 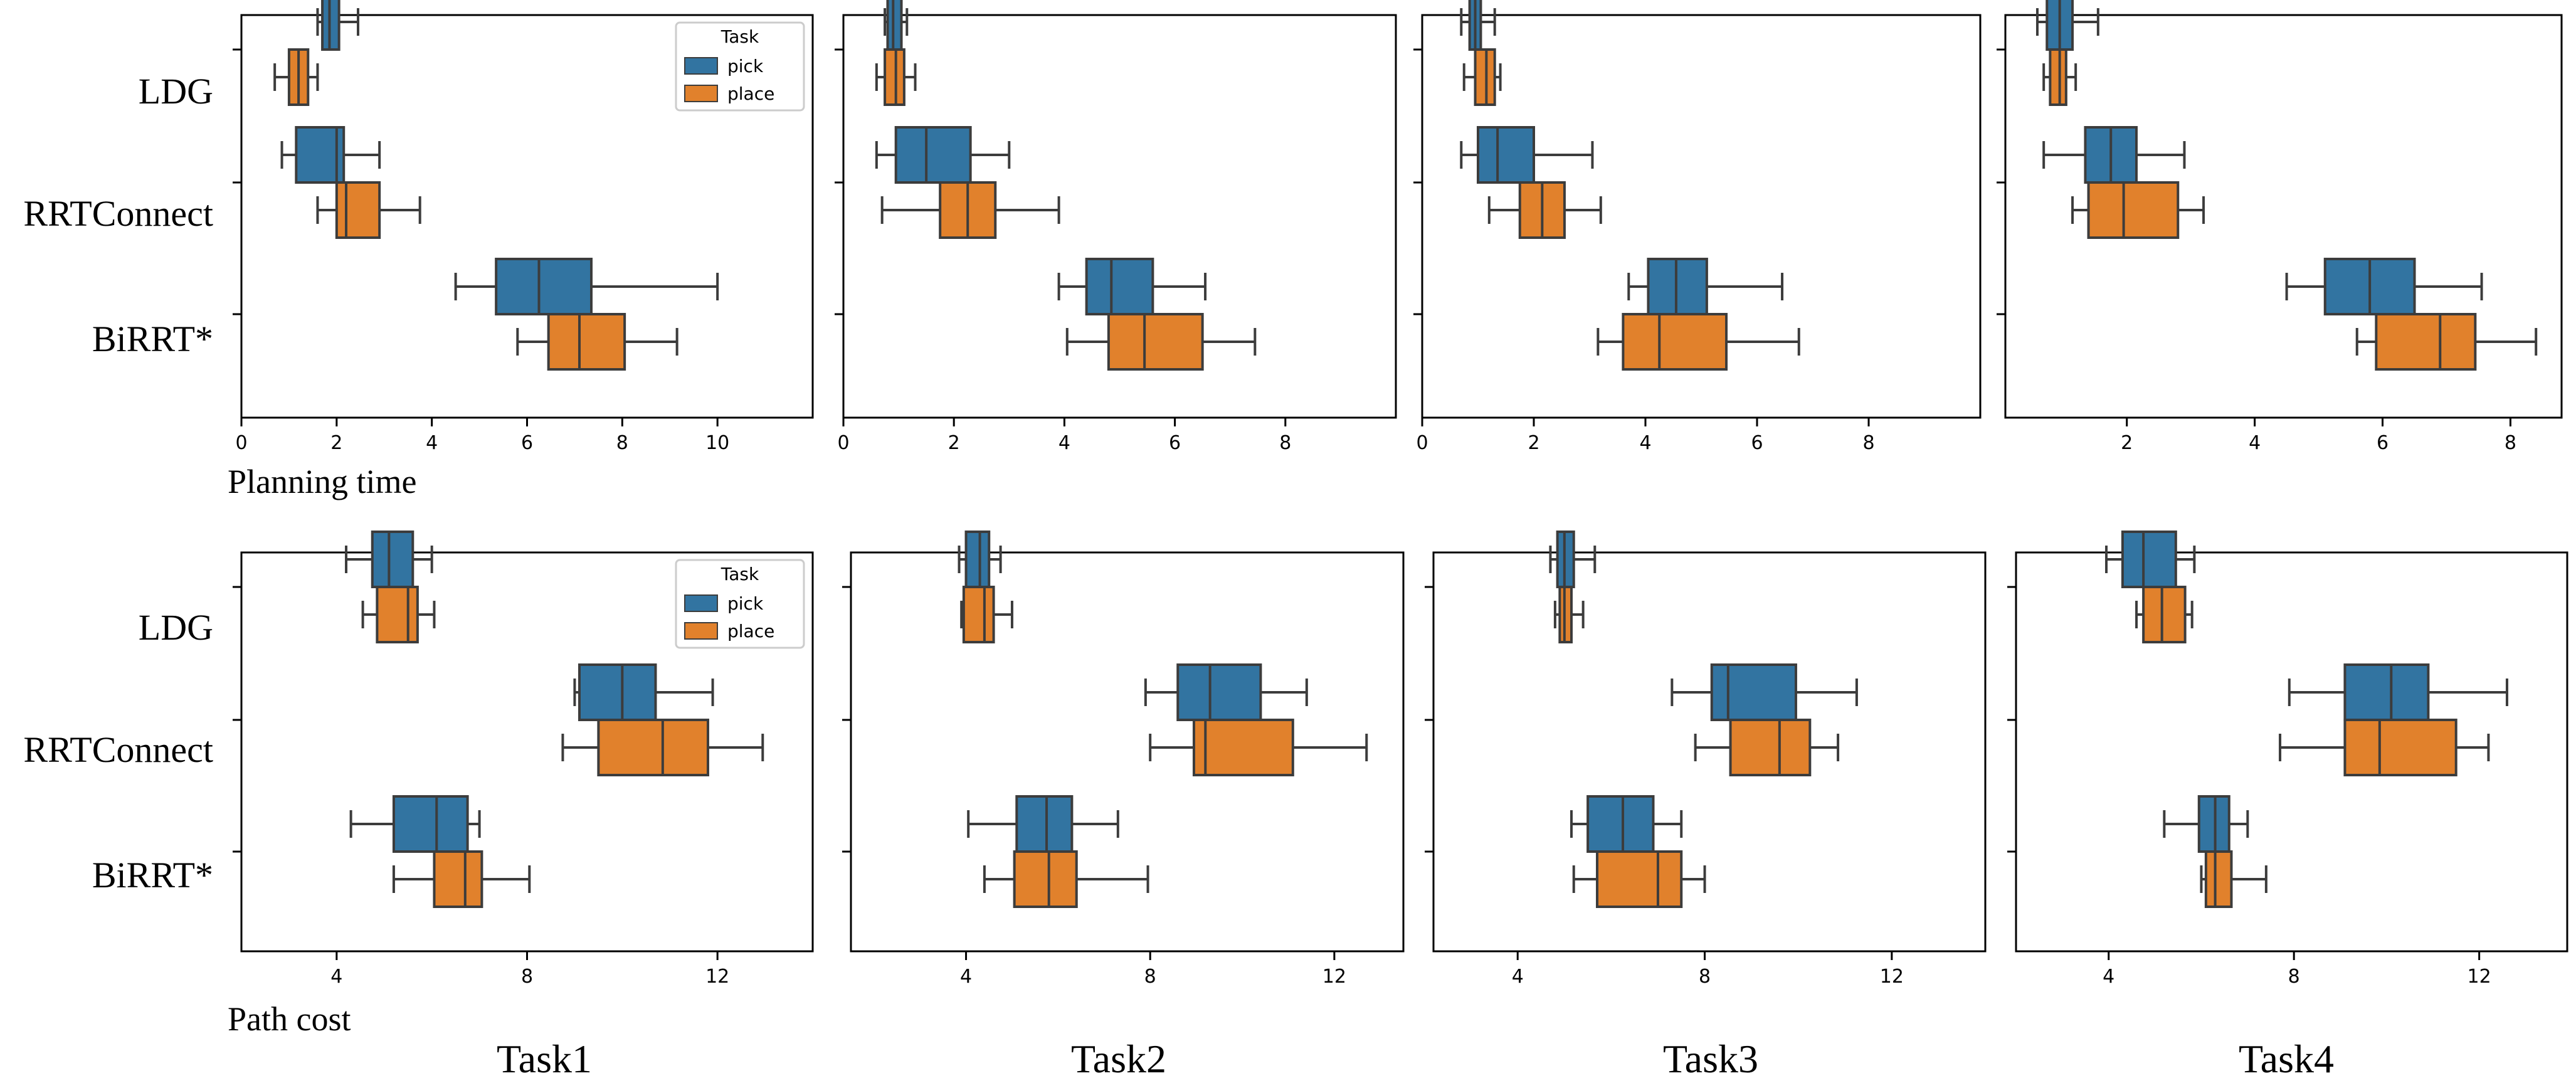 I want to click on task-title-1: Task1, so click(x=544, y=1059).